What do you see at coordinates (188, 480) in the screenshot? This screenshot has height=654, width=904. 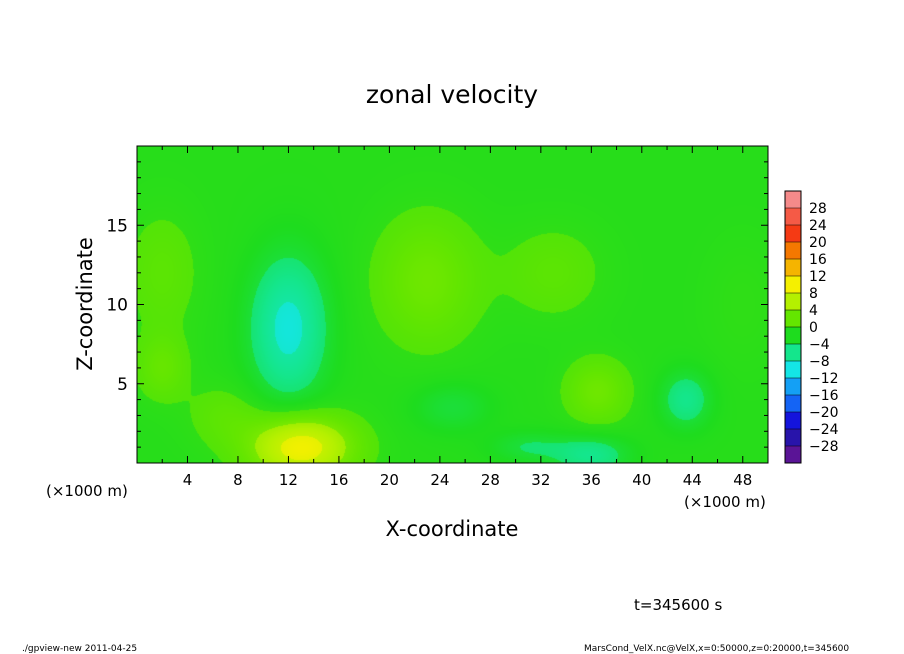 I see `x-tick-label: 4` at bounding box center [188, 480].